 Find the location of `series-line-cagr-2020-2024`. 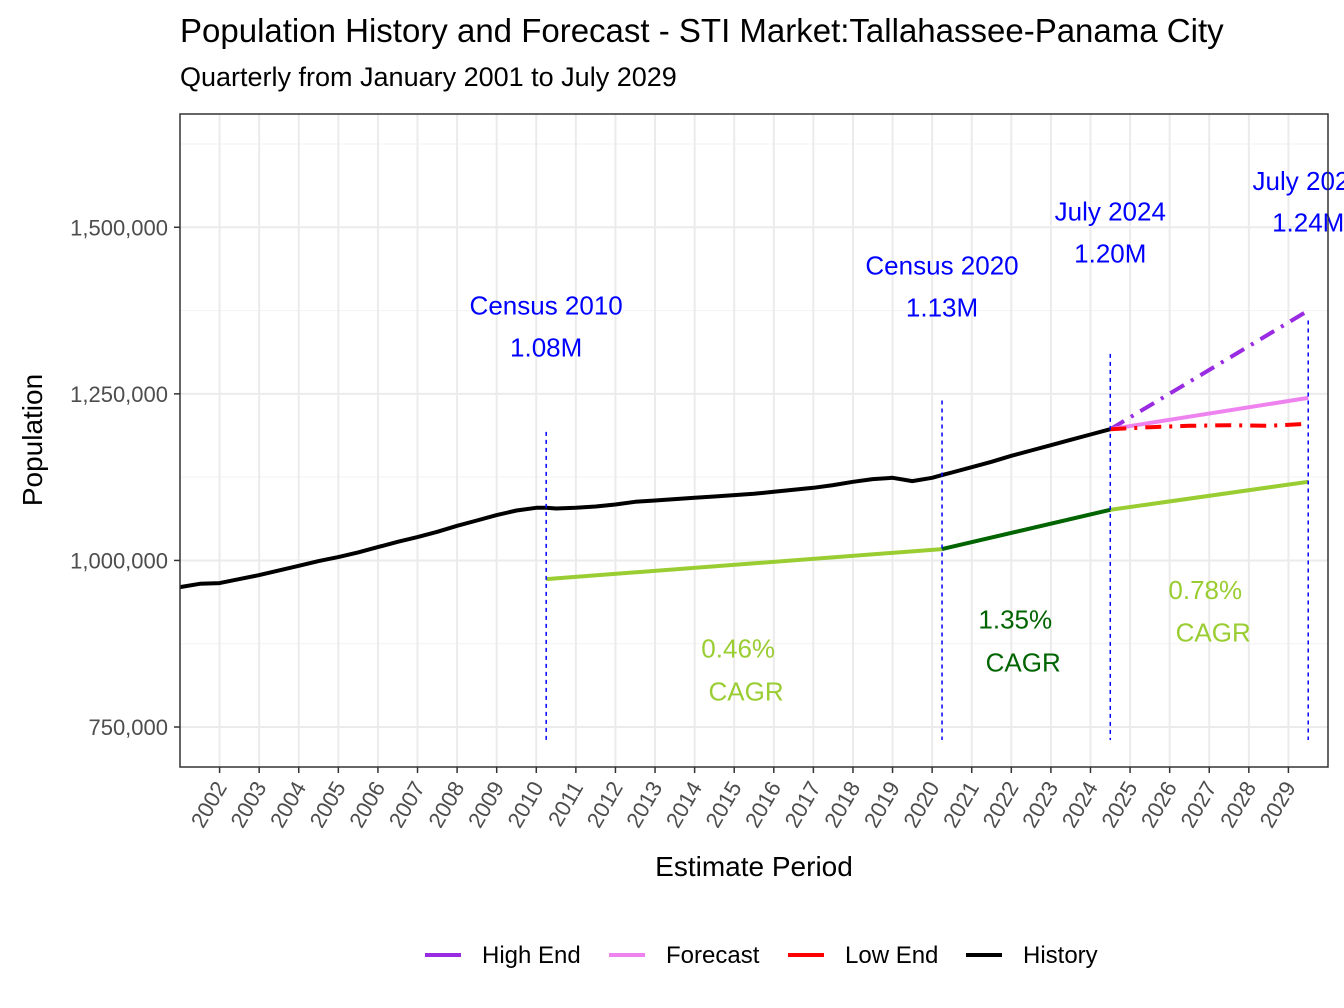

series-line-cagr-2020-2024 is located at coordinates (1026, 529).